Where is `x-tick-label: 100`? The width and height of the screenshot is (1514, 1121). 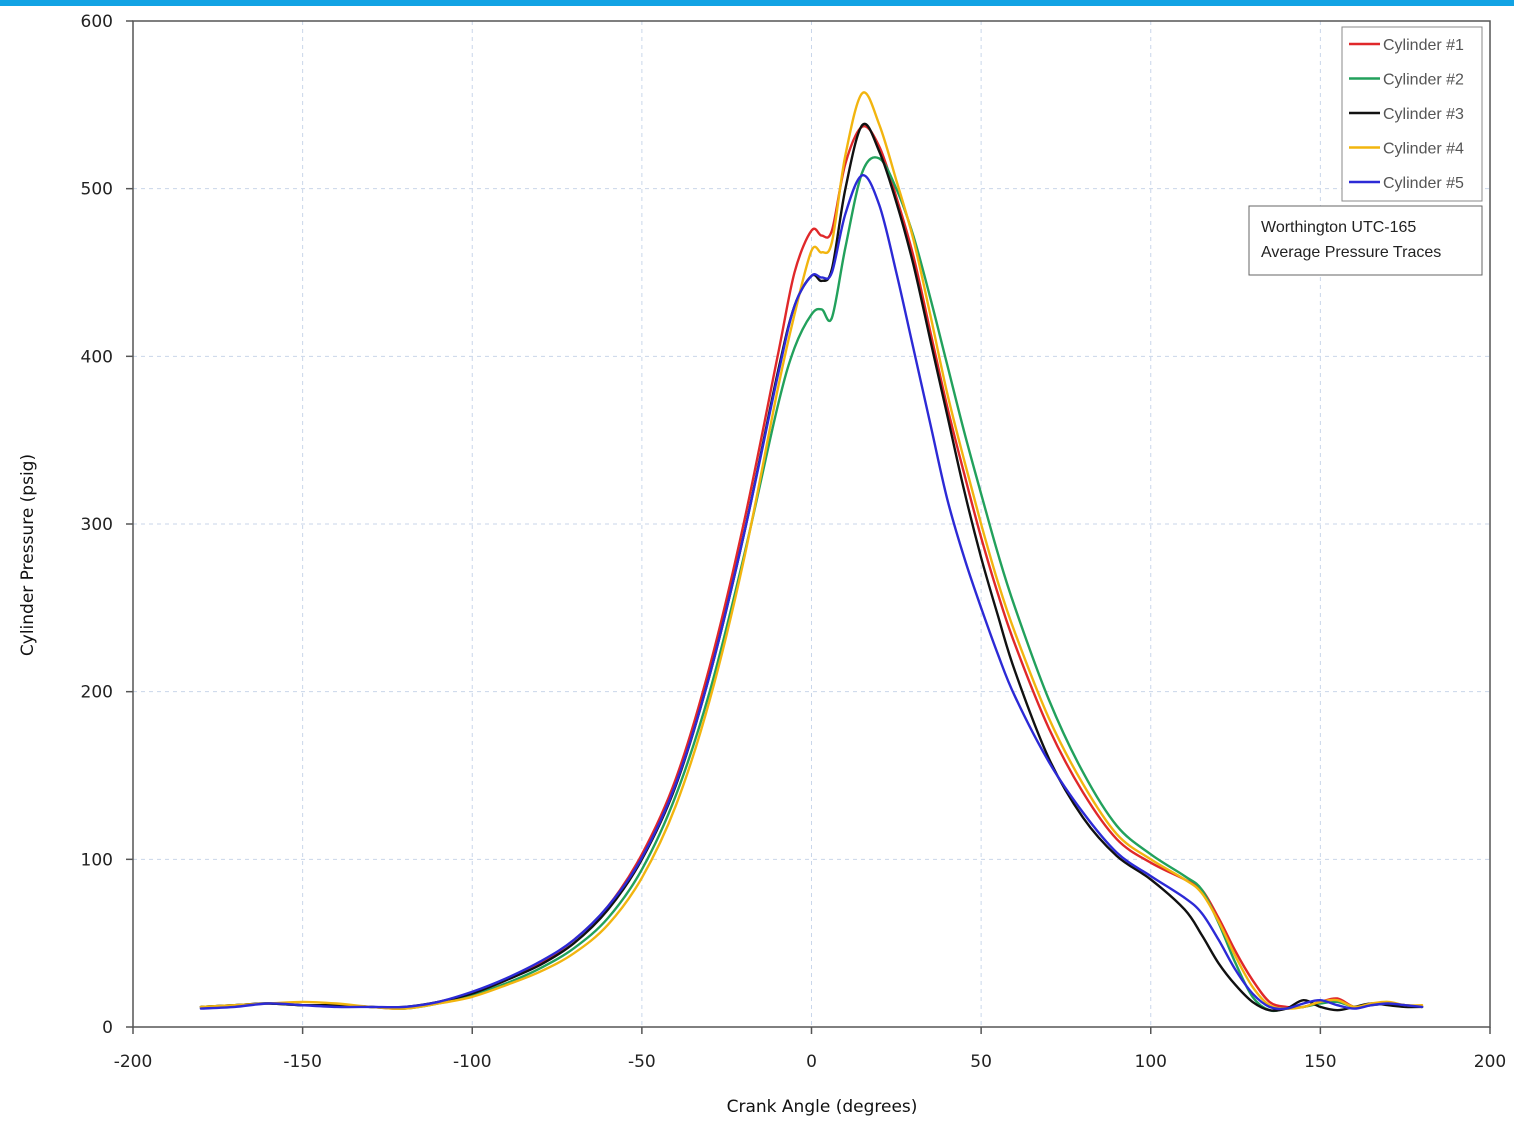 x-tick-label: 100 is located at coordinates (1151, 1062).